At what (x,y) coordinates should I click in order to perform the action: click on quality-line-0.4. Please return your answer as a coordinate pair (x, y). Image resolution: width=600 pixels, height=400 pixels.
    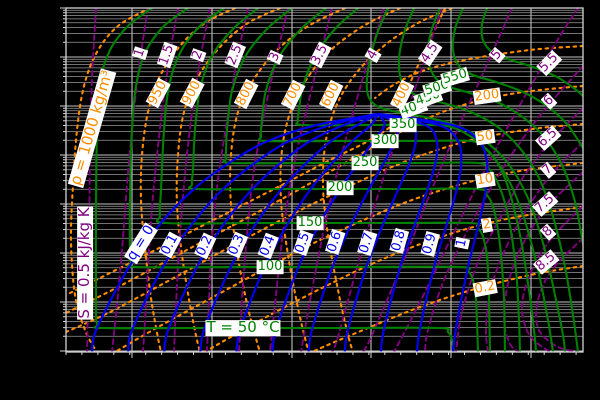
    Looking at the image, I should click on (307, 232).